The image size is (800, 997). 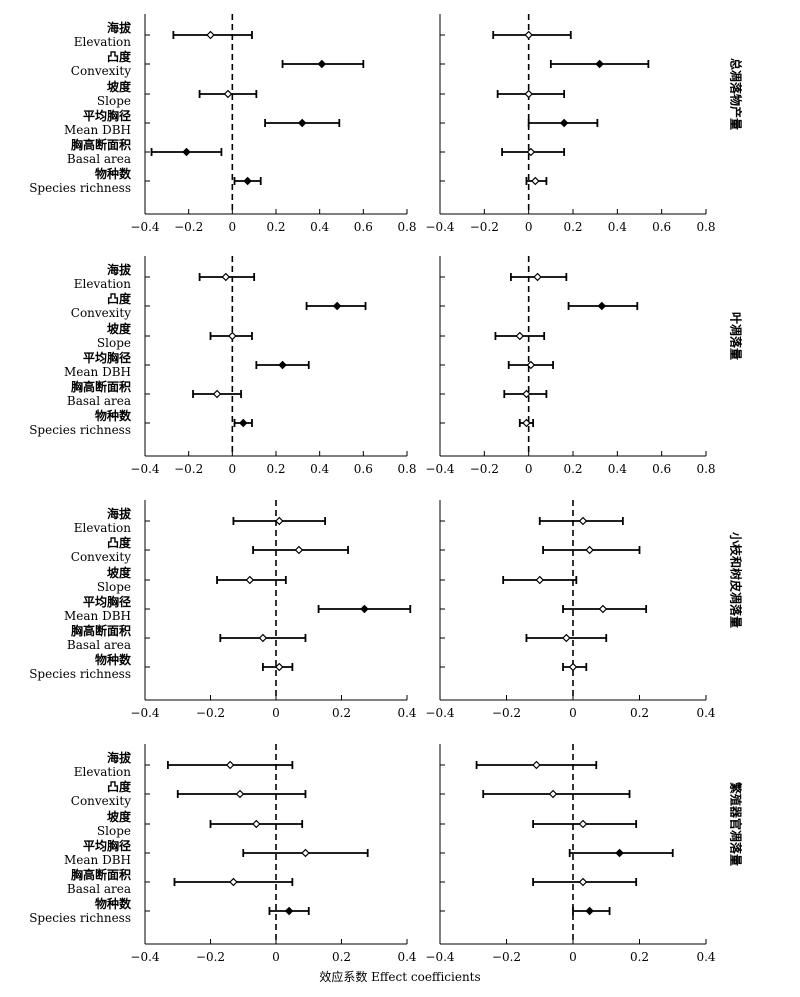 I want to click on row-label: 小枝和树皮凋落量, so click(x=736, y=580).